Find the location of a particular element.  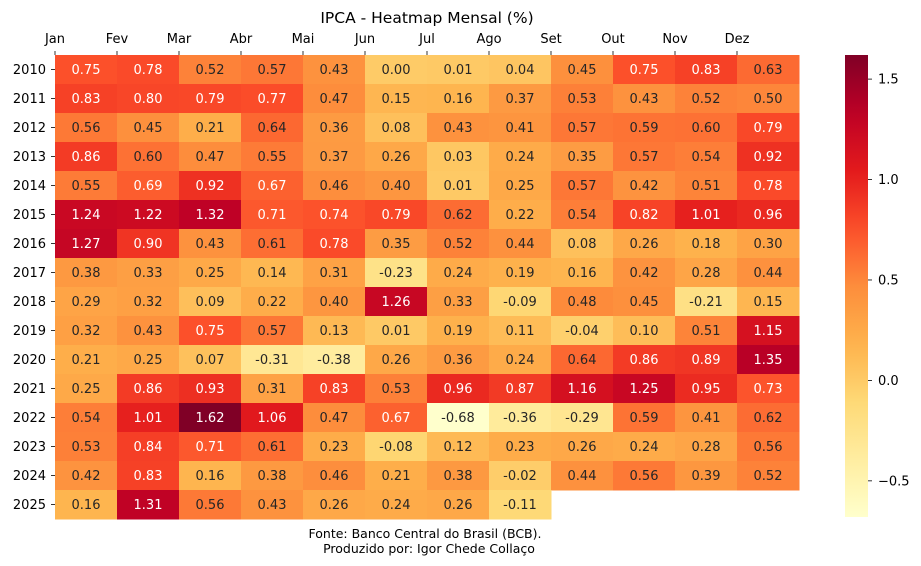

cell-value-label: 0.15 is located at coordinates (768, 302).